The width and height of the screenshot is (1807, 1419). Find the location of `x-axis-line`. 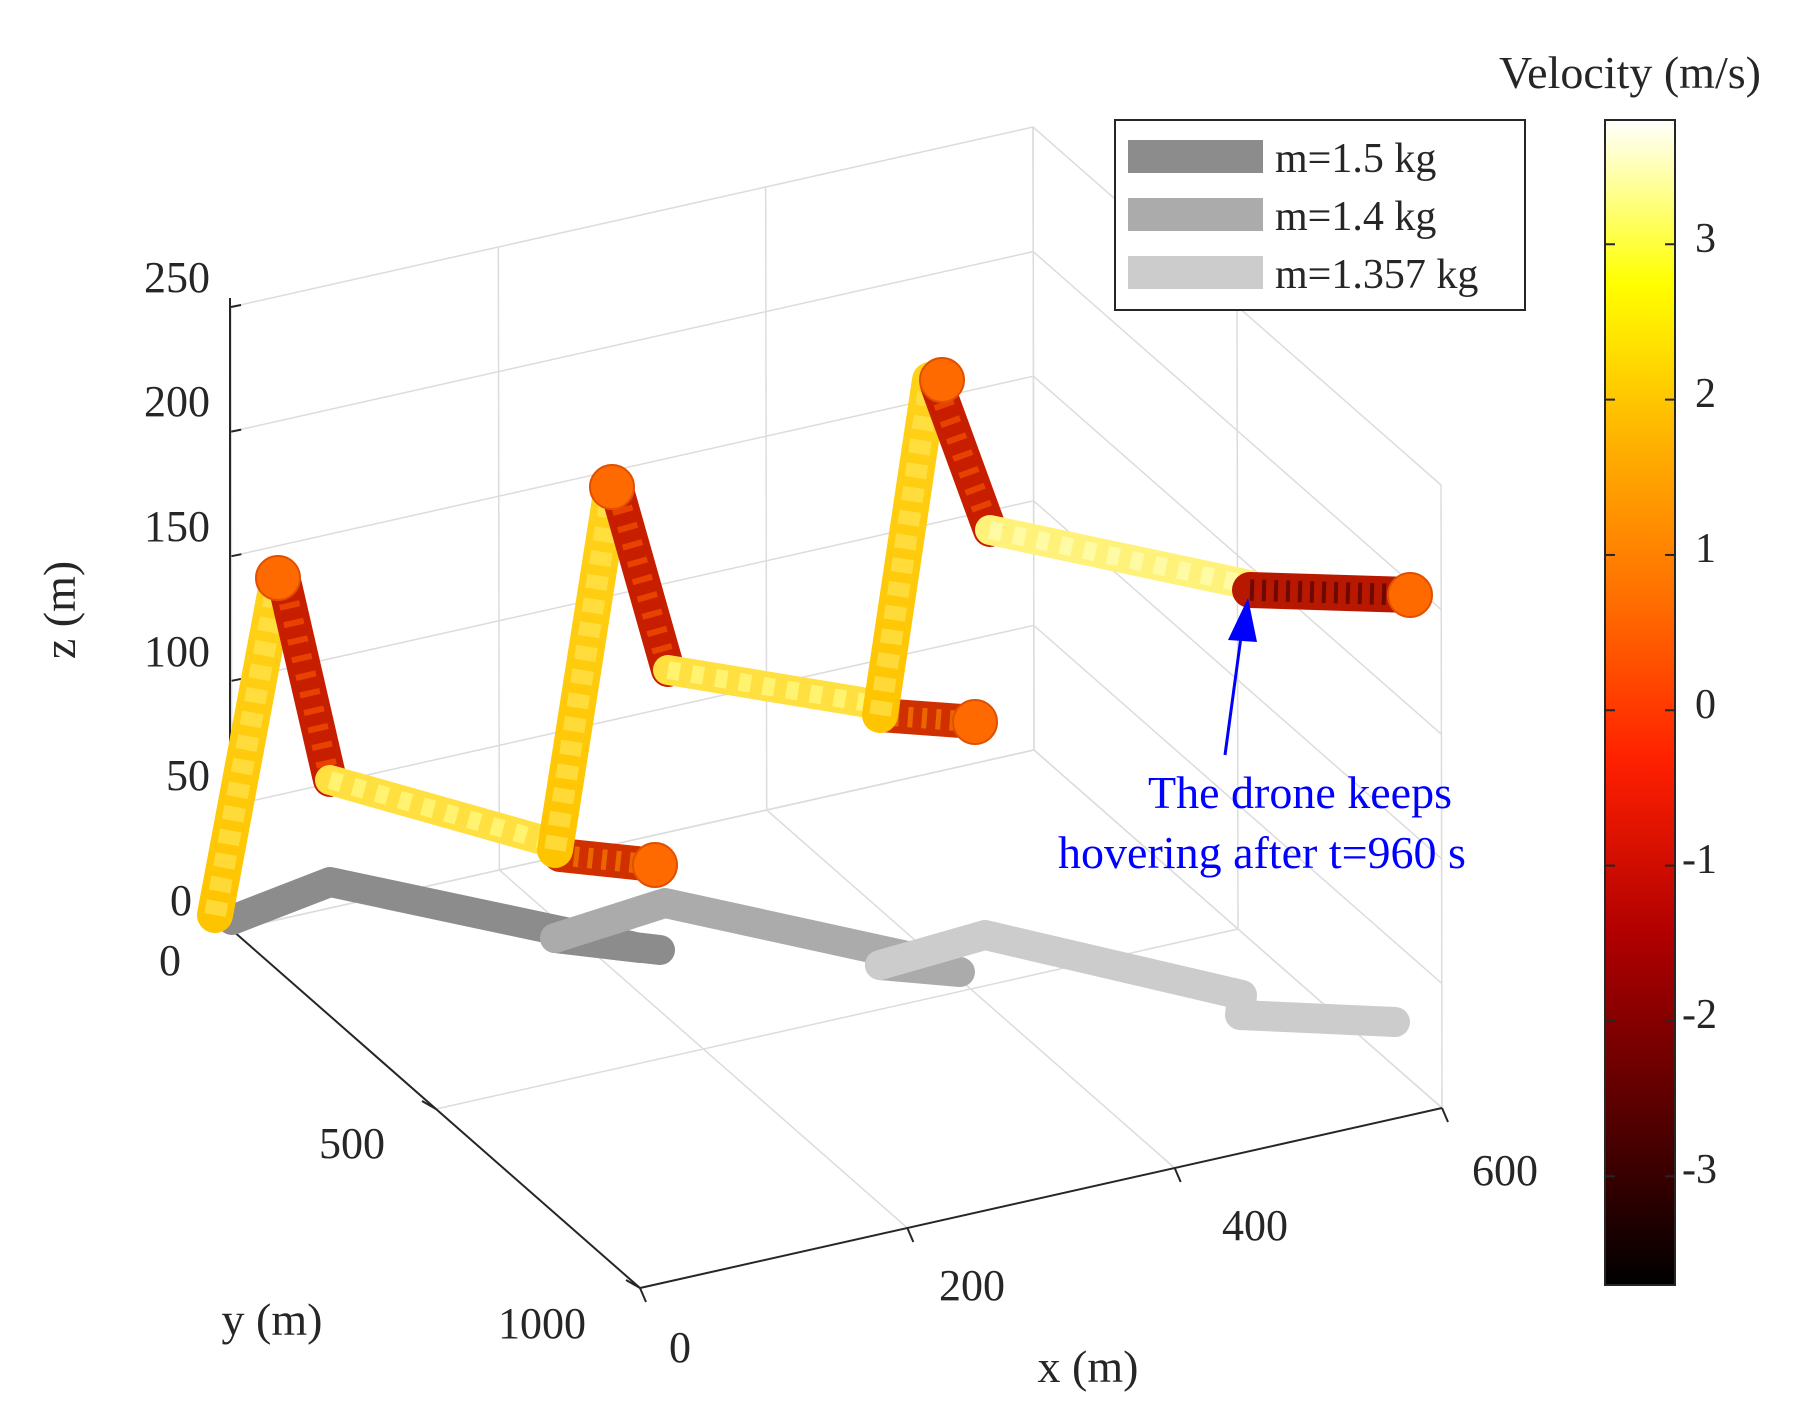

x-axis-line is located at coordinates (1041, 1198).